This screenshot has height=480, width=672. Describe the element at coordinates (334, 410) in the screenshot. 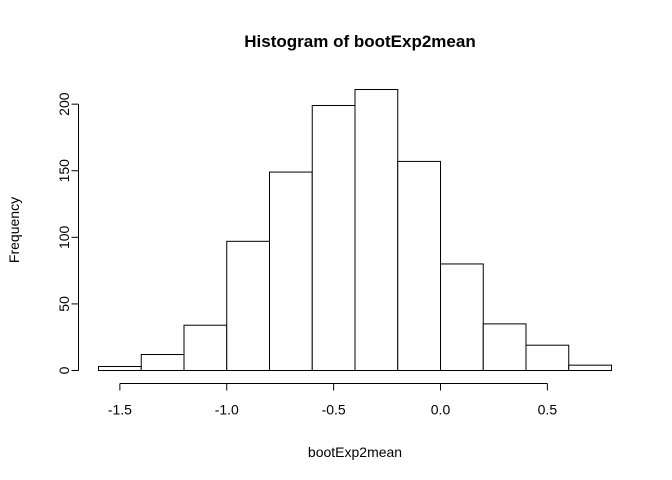

I see `x-tick-label: -0.5` at that location.